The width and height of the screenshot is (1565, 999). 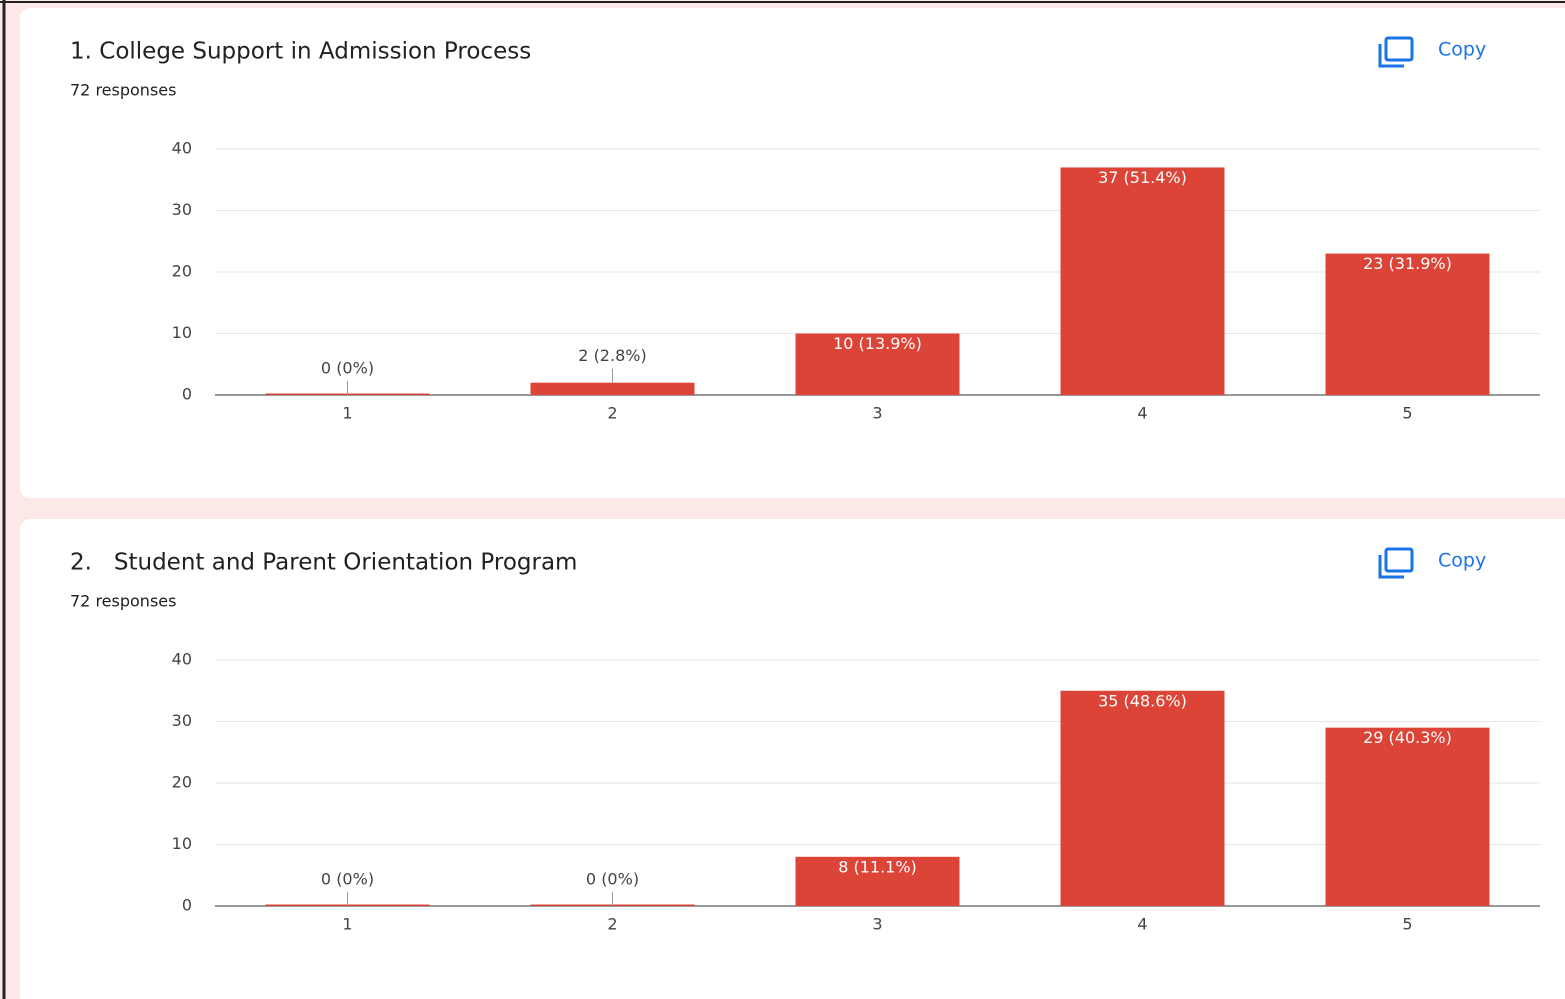 What do you see at coordinates (877, 343) in the screenshot?
I see `value-label: 10 (13.9%)` at bounding box center [877, 343].